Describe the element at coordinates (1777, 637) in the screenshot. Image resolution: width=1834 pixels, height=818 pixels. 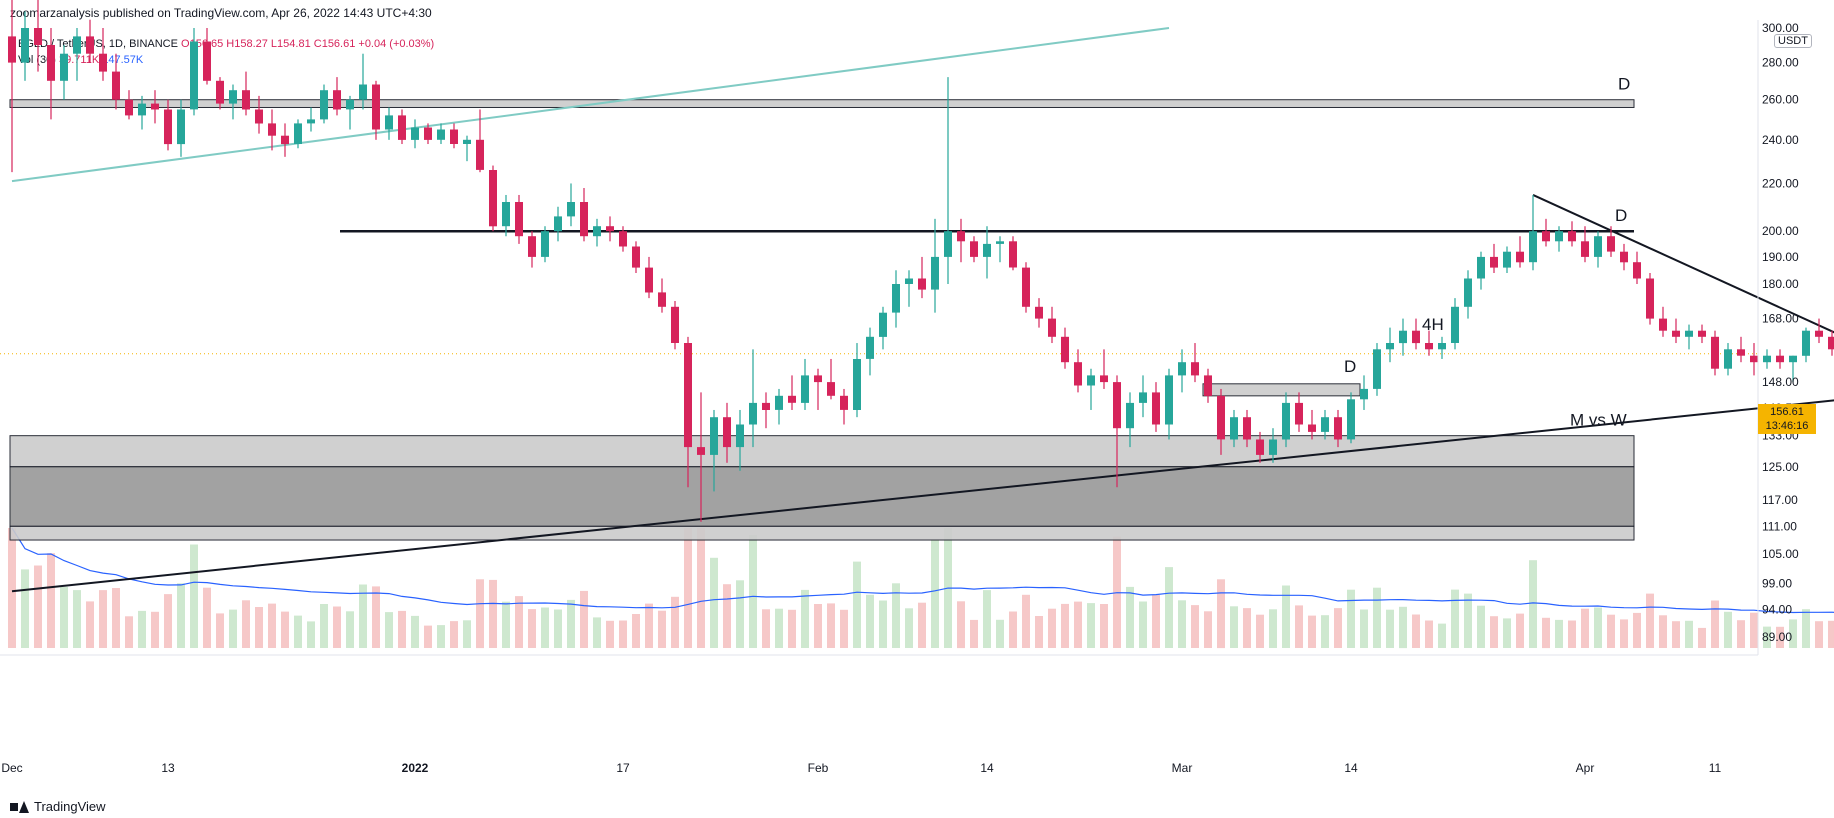
I see `price-tick-label: 89.00` at that location.